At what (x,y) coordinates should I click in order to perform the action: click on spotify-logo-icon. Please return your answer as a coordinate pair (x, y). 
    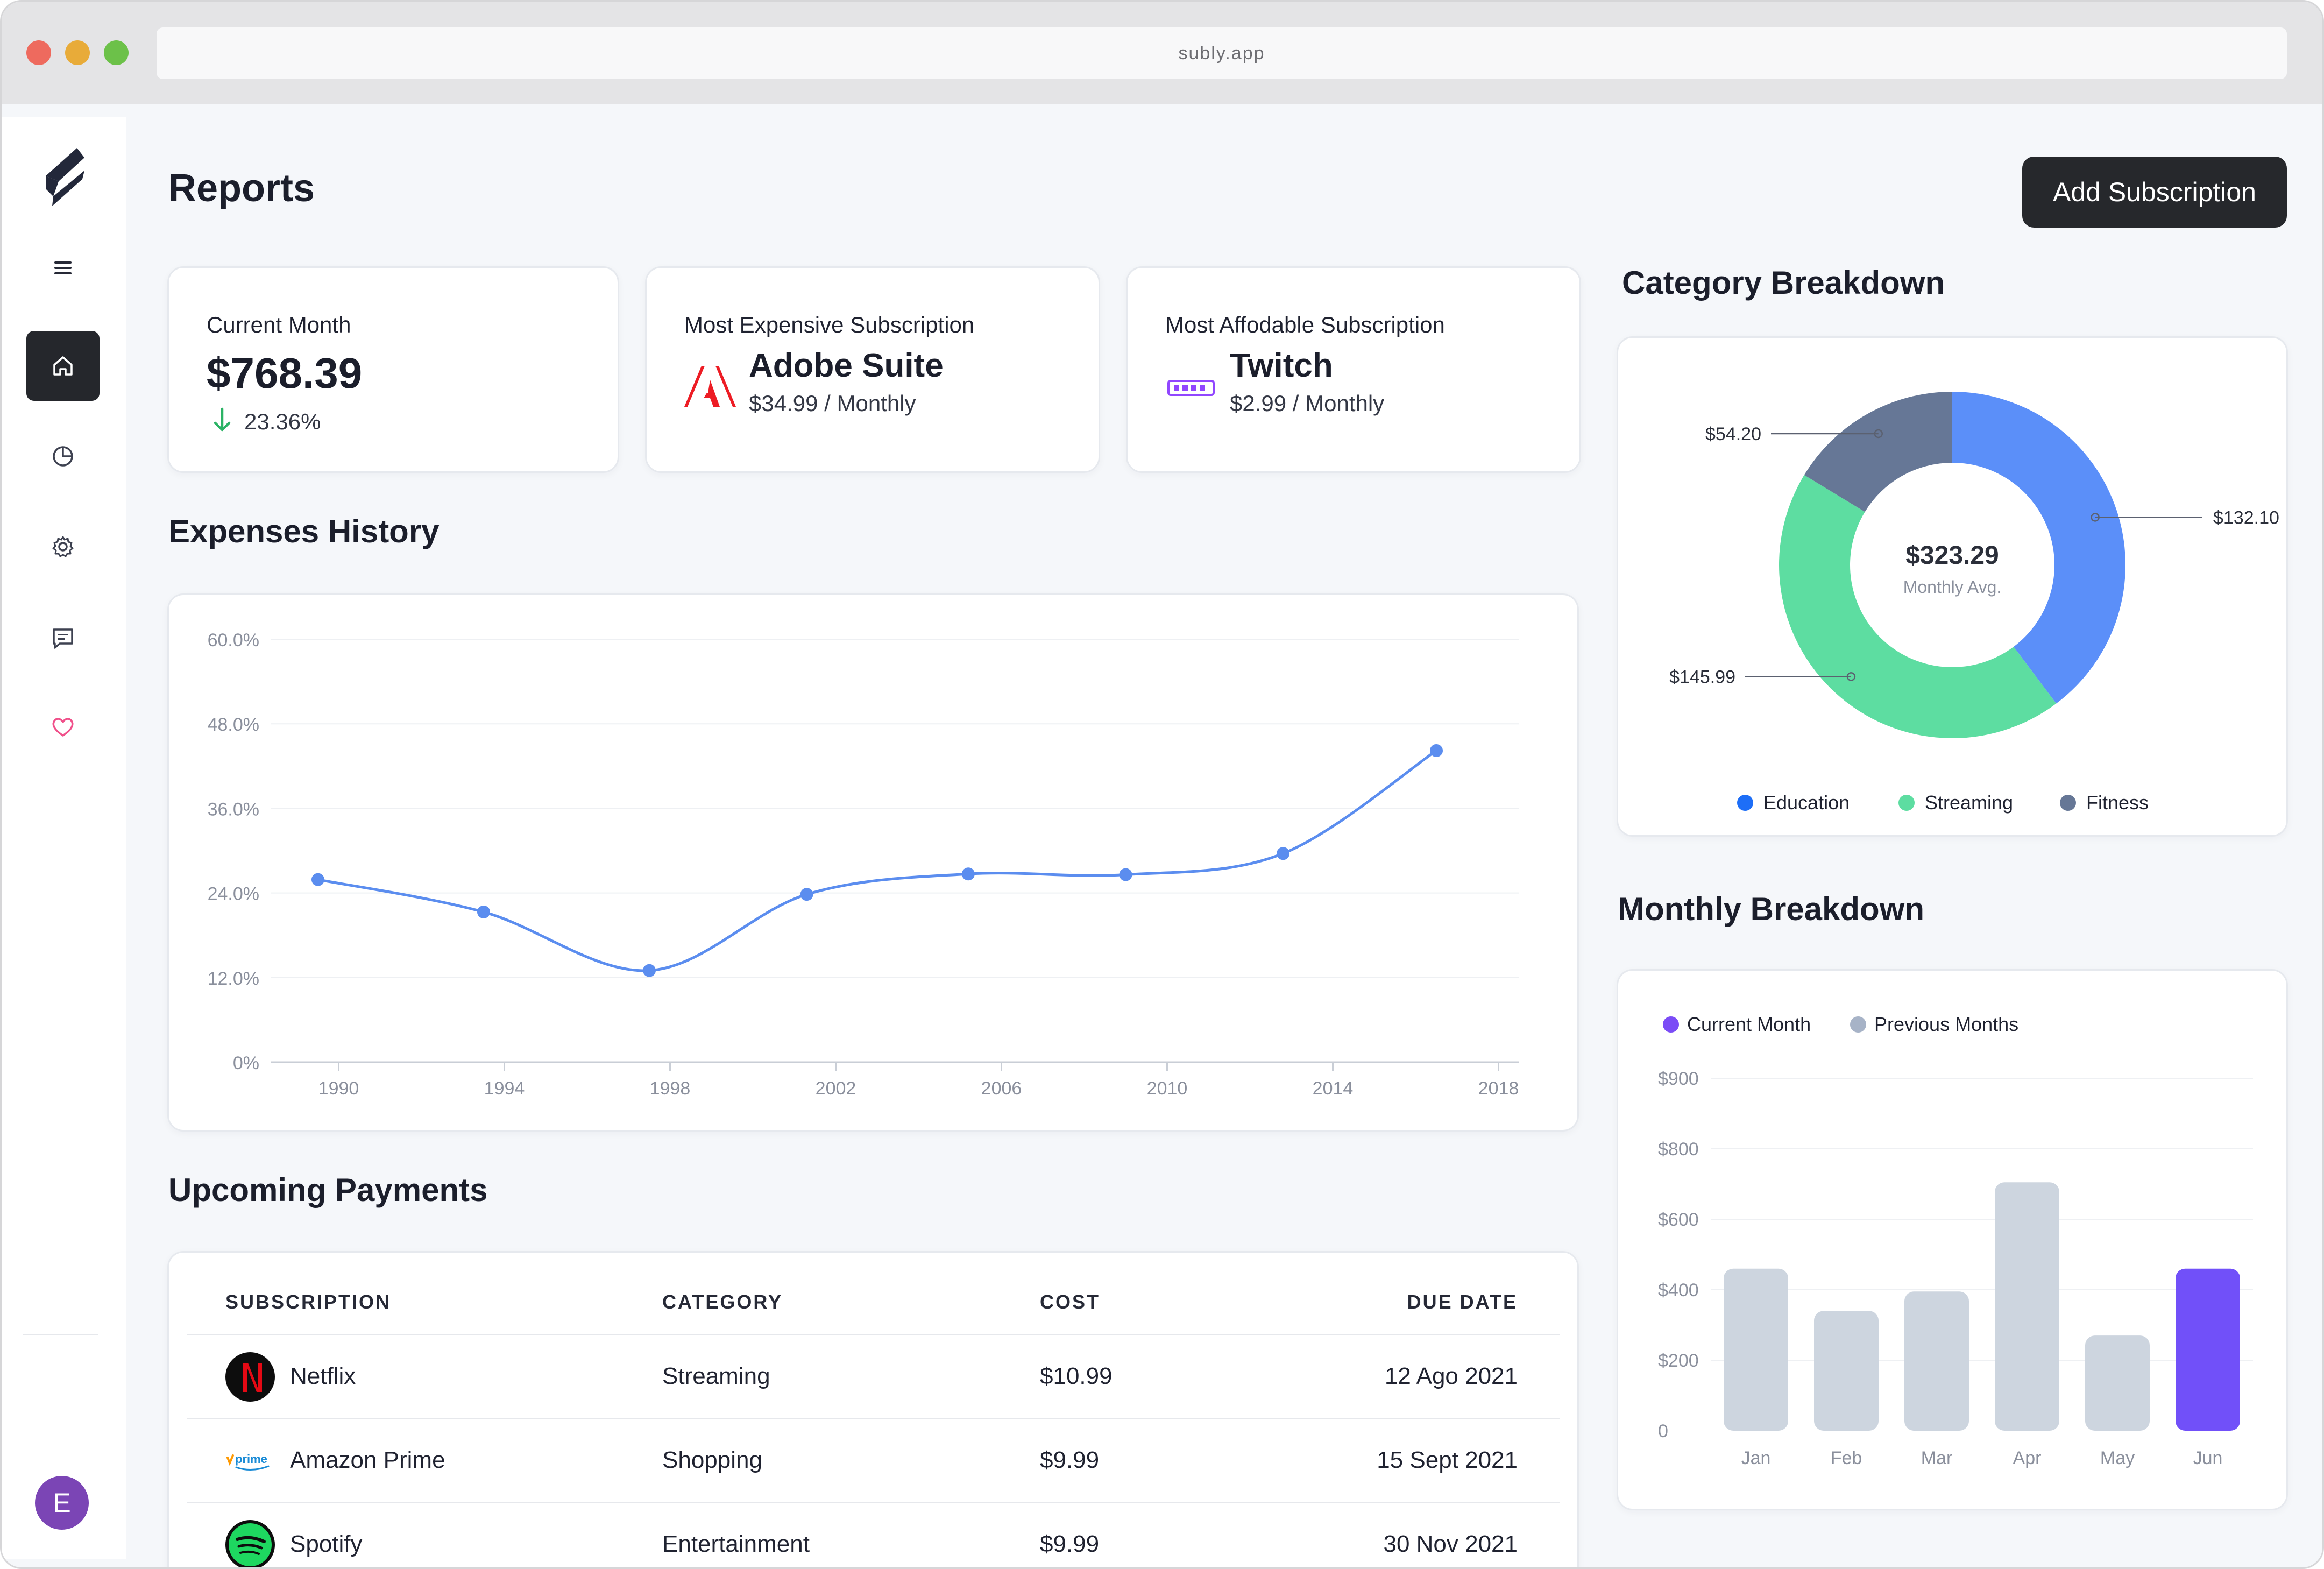
    Looking at the image, I should click on (250, 1543).